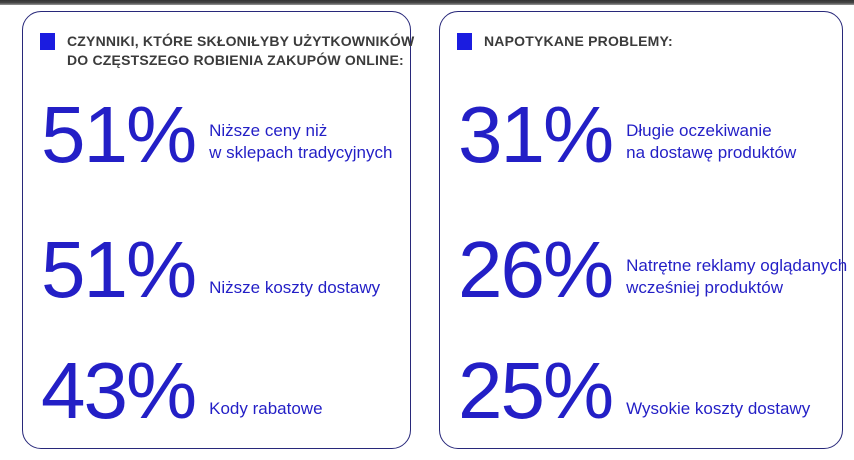  Describe the element at coordinates (427, 2) in the screenshot. I see `top-border-bar` at that location.